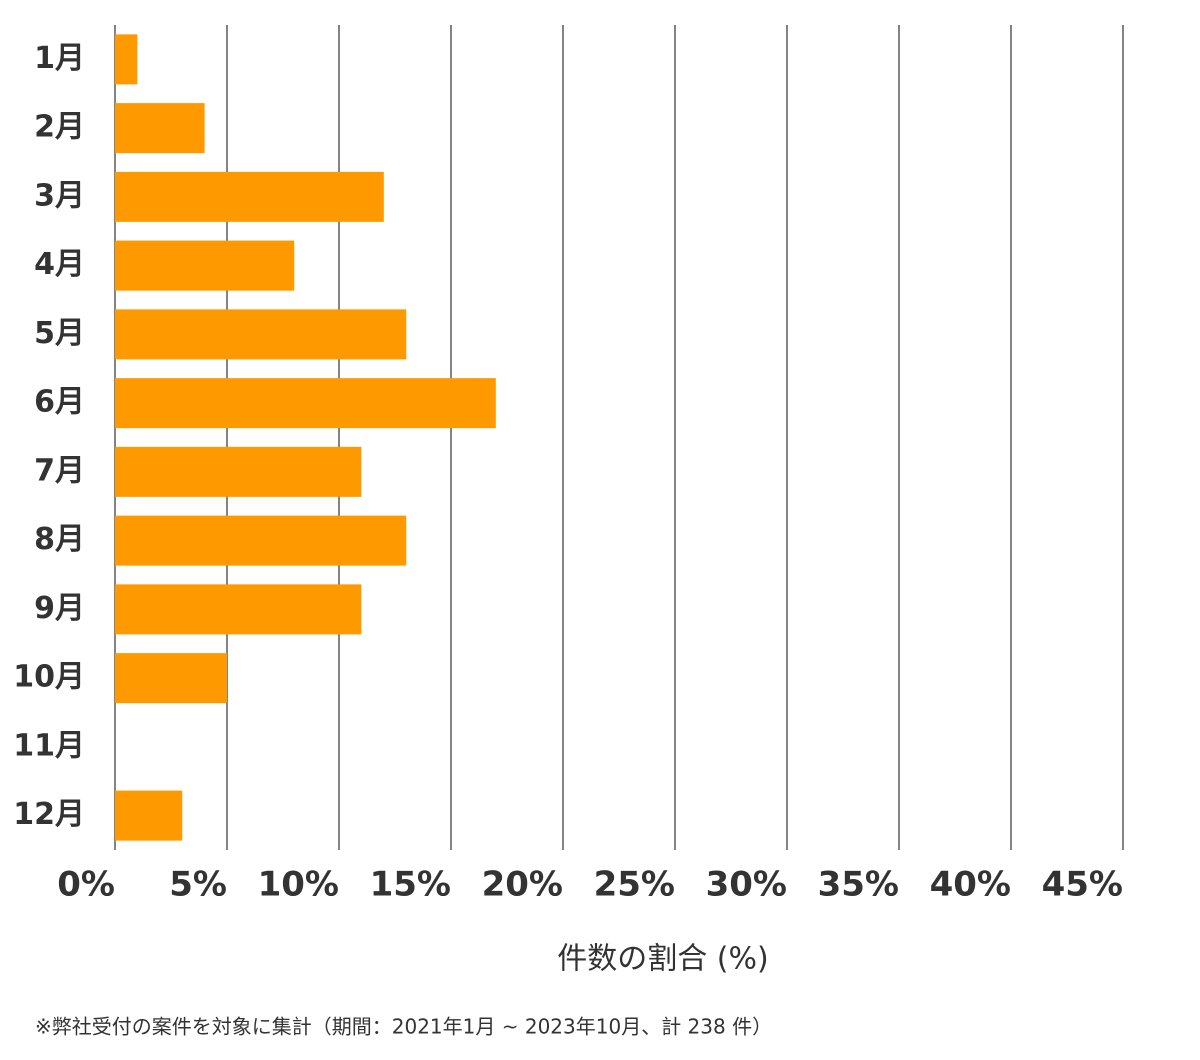  I want to click on y-tick-label: 3月, so click(59, 195).